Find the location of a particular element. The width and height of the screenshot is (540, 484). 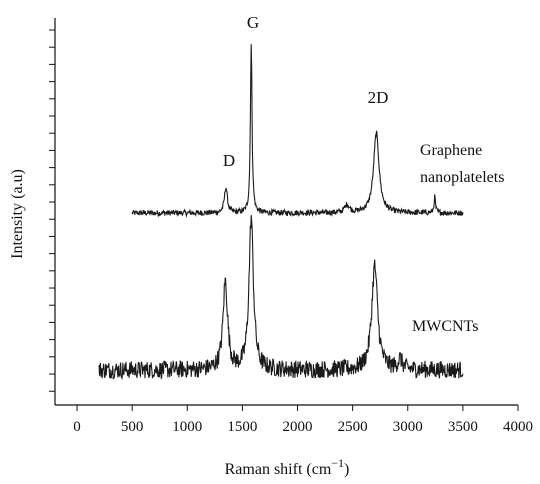

x-tick-label: 500 is located at coordinates (132, 427).